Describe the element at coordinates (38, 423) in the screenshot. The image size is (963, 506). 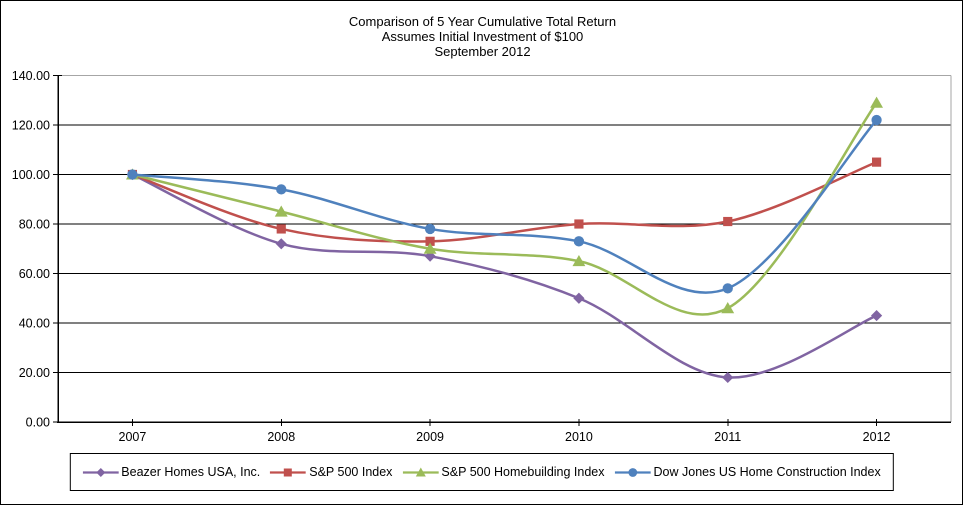
I see `y-tick-label: 0.00` at that location.